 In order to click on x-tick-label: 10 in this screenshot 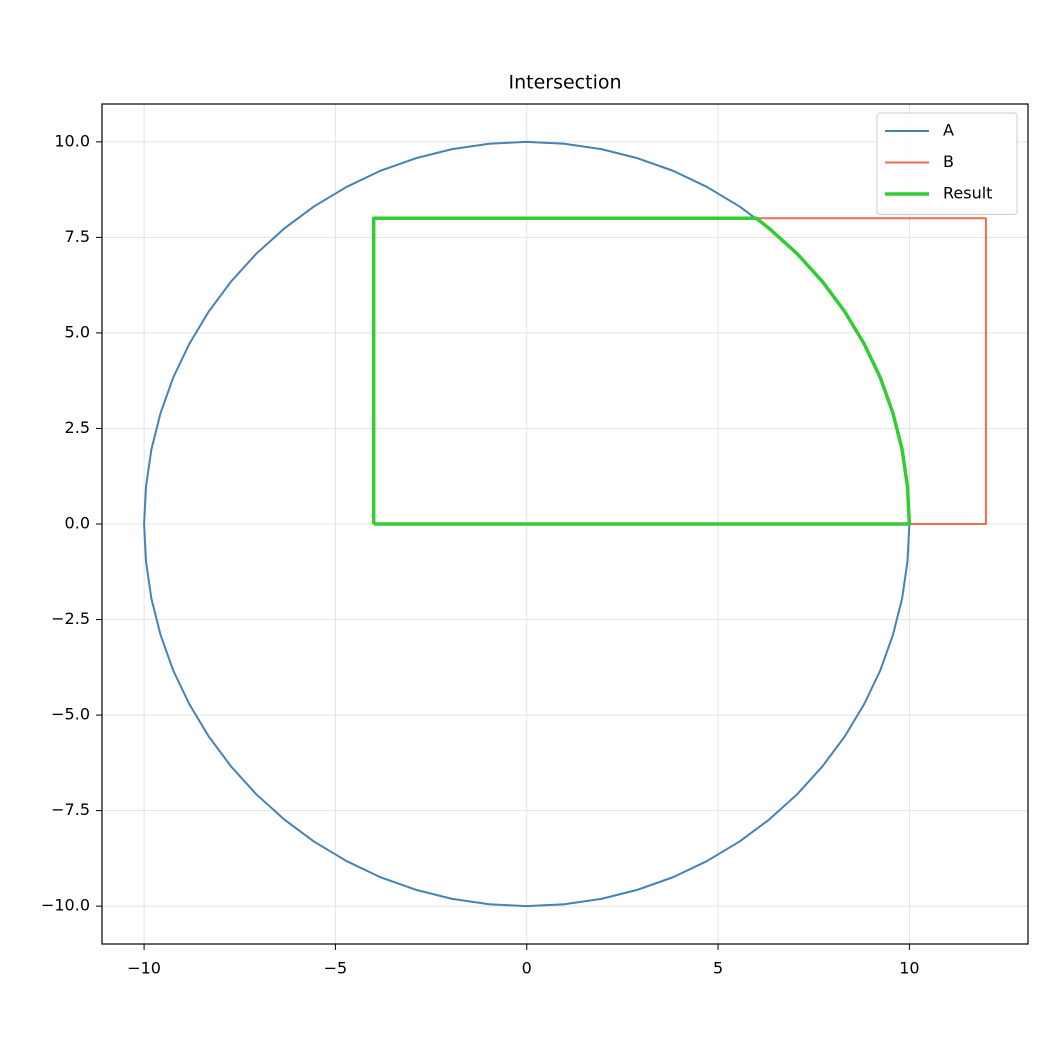, I will do `click(909, 968)`.